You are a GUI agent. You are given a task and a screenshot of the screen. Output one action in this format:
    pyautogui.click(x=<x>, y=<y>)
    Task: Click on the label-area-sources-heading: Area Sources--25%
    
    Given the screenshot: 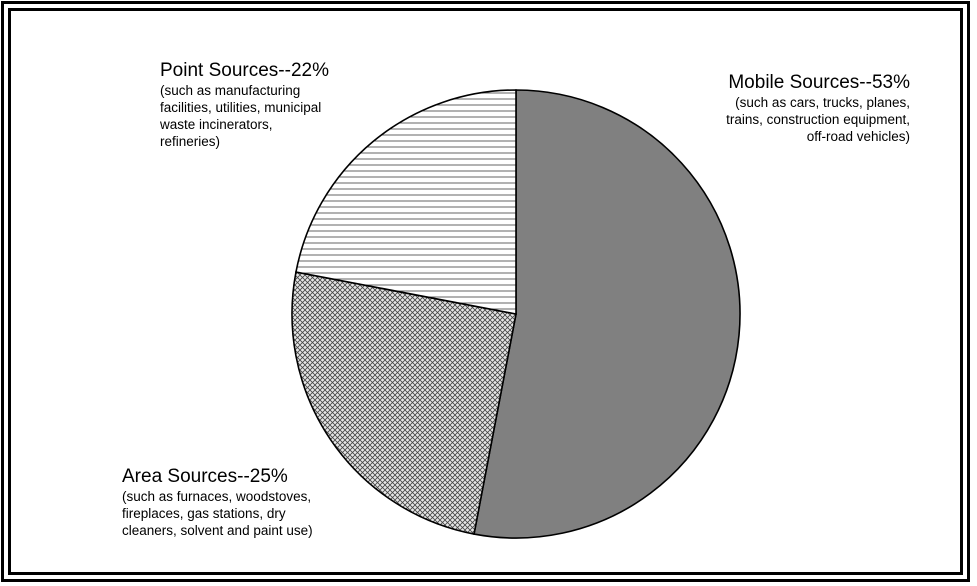 What is the action you would take?
    pyautogui.click(x=205, y=476)
    